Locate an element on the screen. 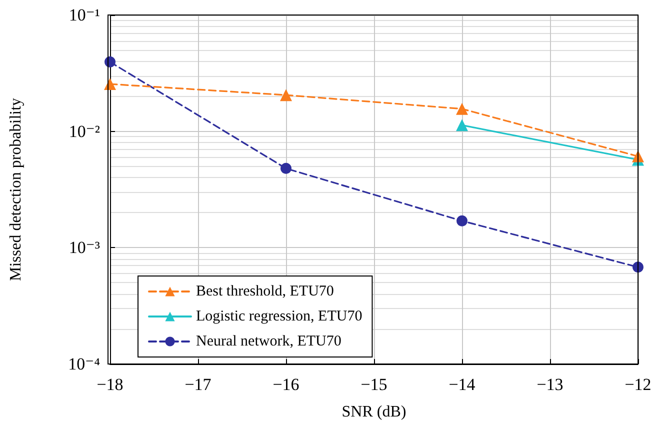  y-tick-label: 10⁻¹ is located at coordinates (84, 15).